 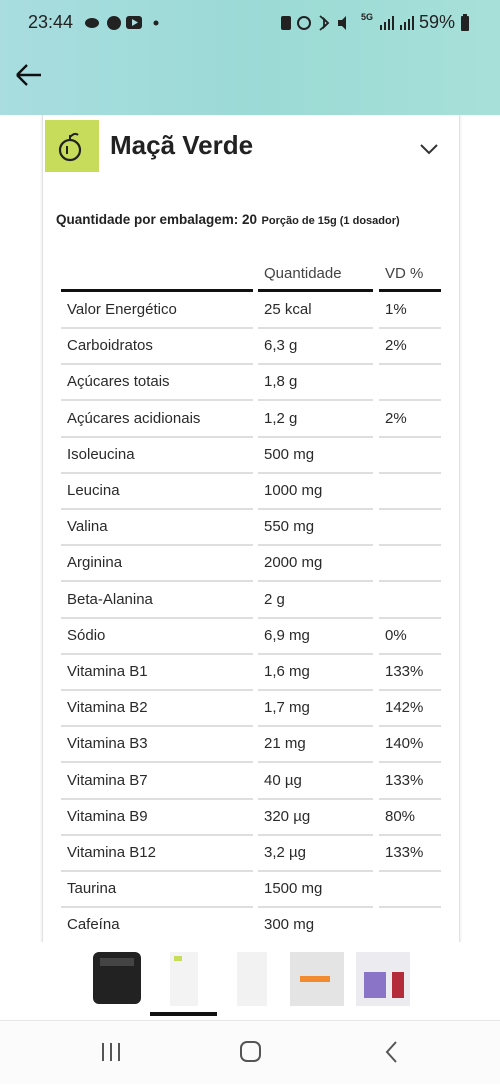 What do you see at coordinates (157, 456) in the screenshot?
I see `nutrient-name: Isoleucina` at bounding box center [157, 456].